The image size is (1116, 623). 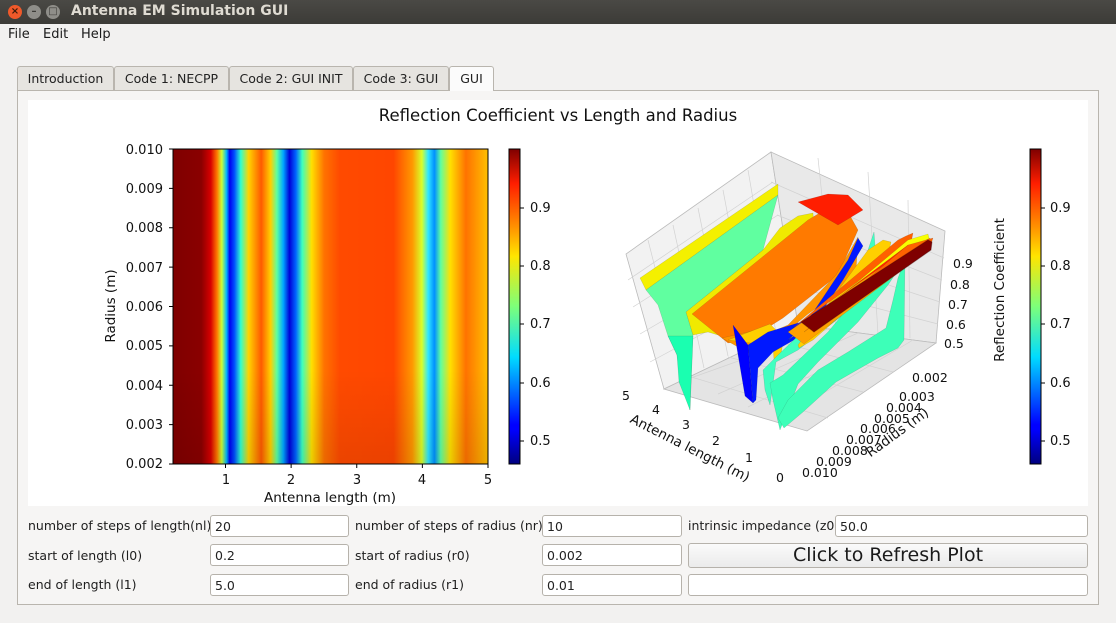 I want to click on heatmap-colorbar: 0.9 0.8 0.7 0.6 0.5, so click(x=529, y=306).